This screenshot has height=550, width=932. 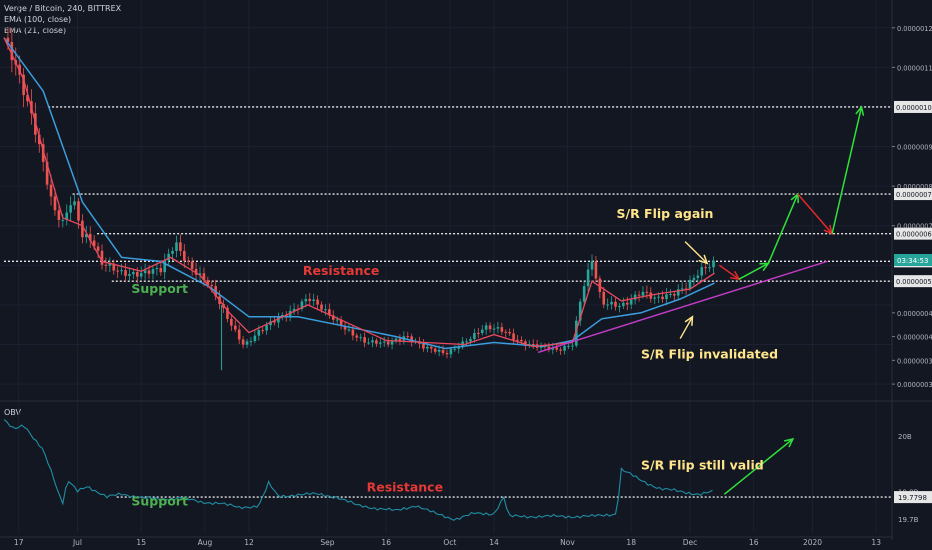 I want to click on time-axis-label: Sep, so click(x=327, y=542).